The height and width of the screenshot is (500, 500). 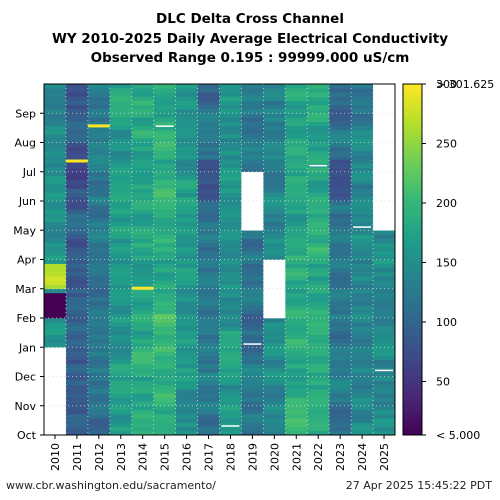 What do you see at coordinates (384, 457) in the screenshot?
I see `x-tick-label: 2025` at bounding box center [384, 457].